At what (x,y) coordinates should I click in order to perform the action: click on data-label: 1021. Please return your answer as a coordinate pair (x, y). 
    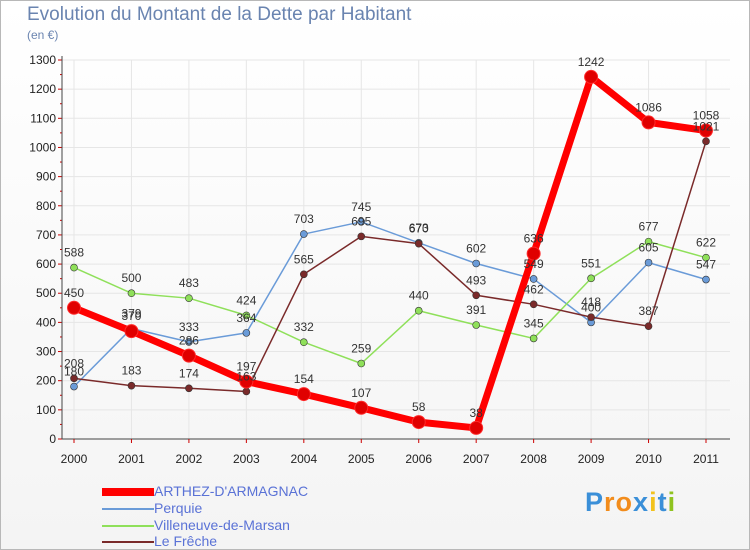
    Looking at the image, I should click on (706, 126).